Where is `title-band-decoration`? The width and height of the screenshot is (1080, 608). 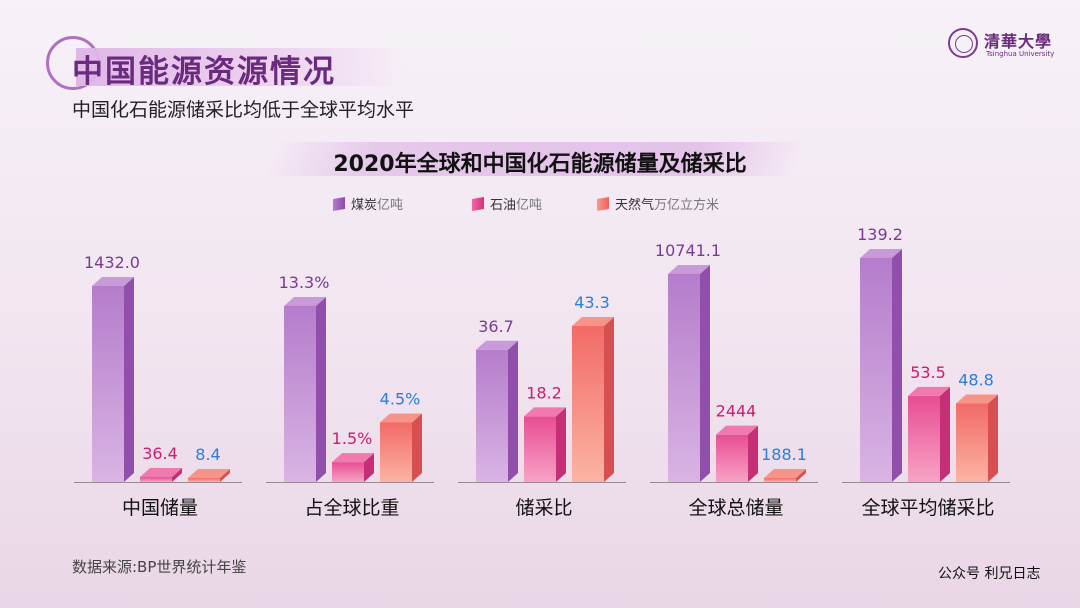 title-band-decoration is located at coordinates (241, 67).